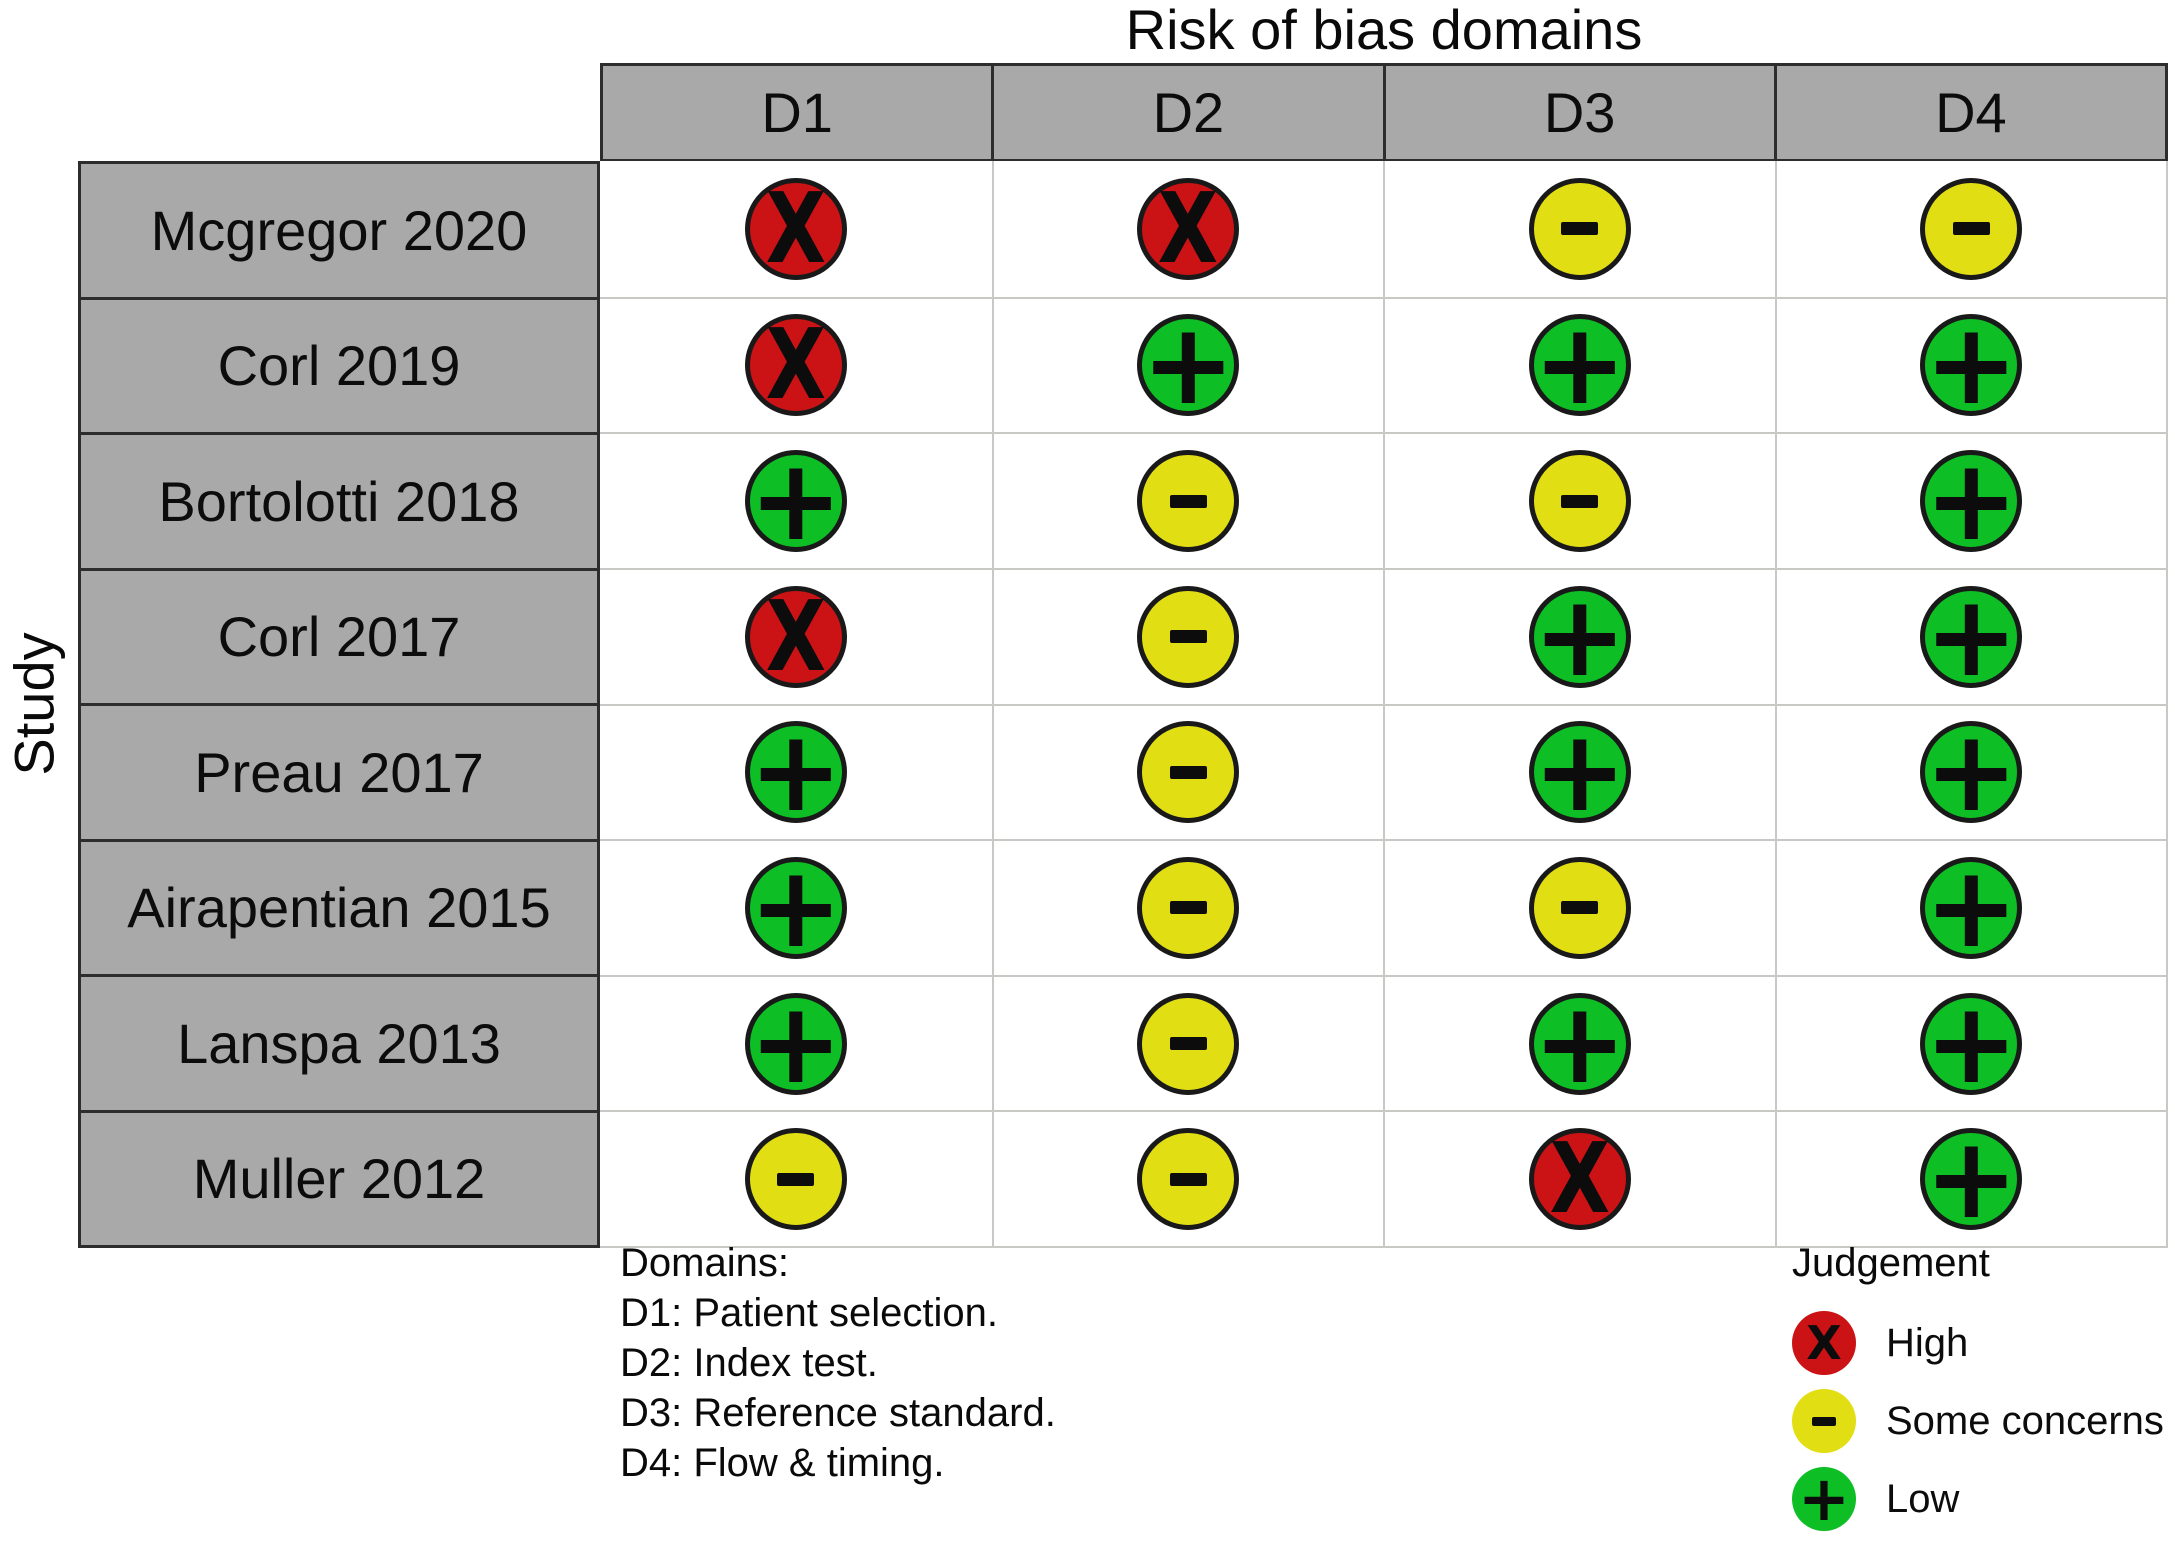 The width and height of the screenshot is (2175, 1543). I want to click on judgement-cell-preau-2017-d1: +, so click(796, 771).